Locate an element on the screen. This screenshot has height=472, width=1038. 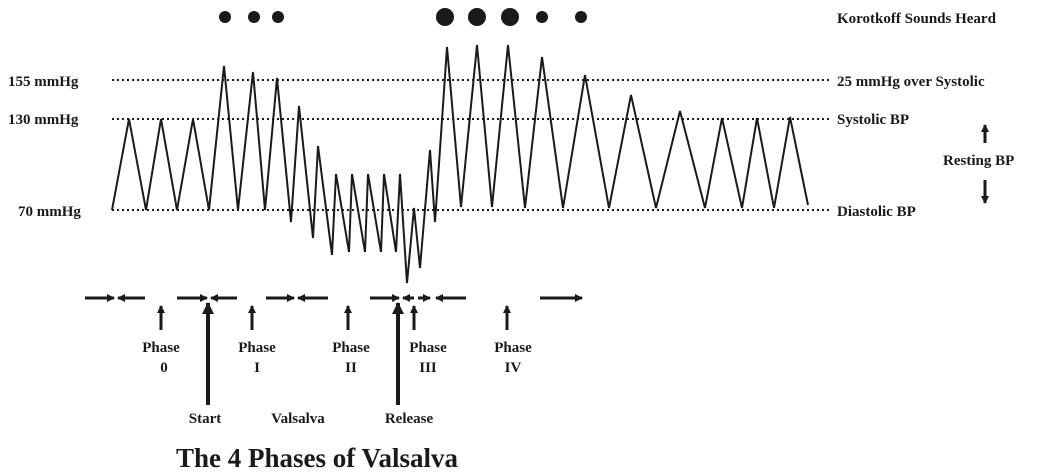
phase-arrows is located at coordinates (334, 317).